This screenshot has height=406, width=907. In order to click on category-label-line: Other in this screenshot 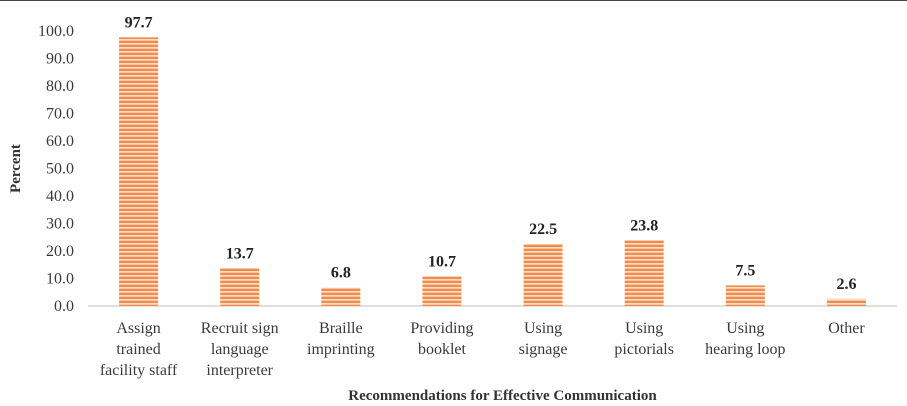, I will do `click(846, 328)`.